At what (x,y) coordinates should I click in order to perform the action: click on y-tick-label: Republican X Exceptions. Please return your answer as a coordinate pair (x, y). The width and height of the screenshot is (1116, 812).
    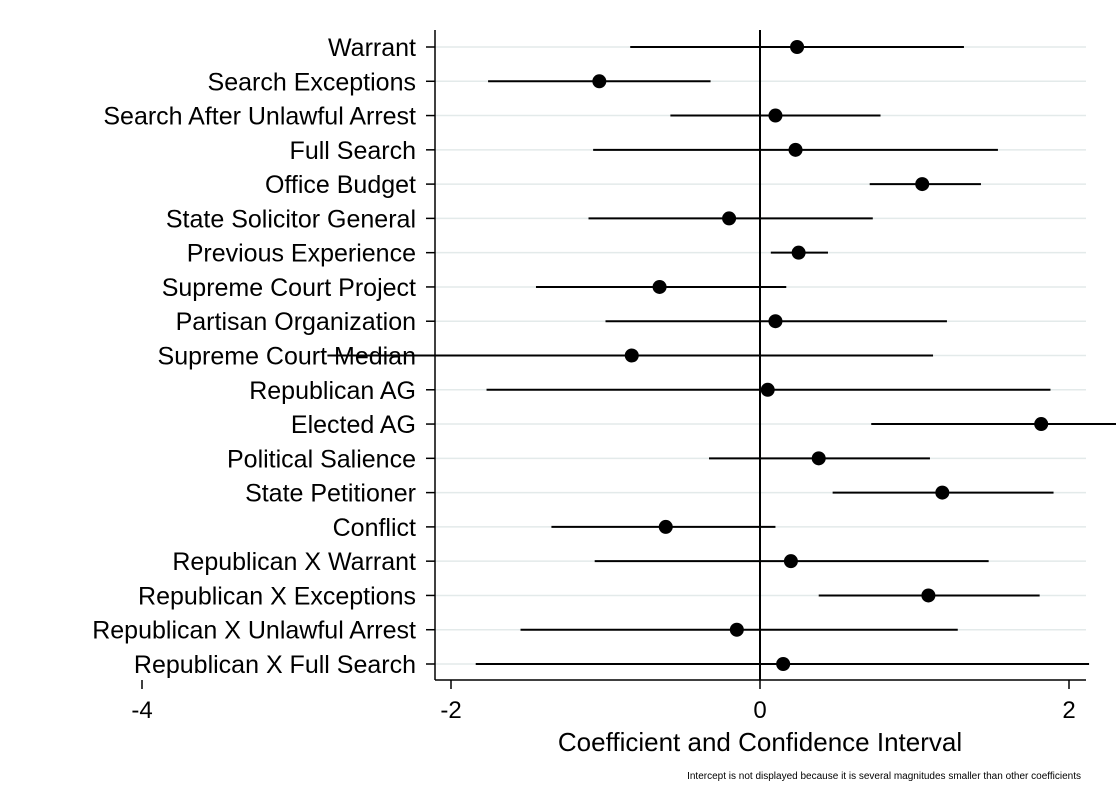
    Looking at the image, I should click on (277, 596).